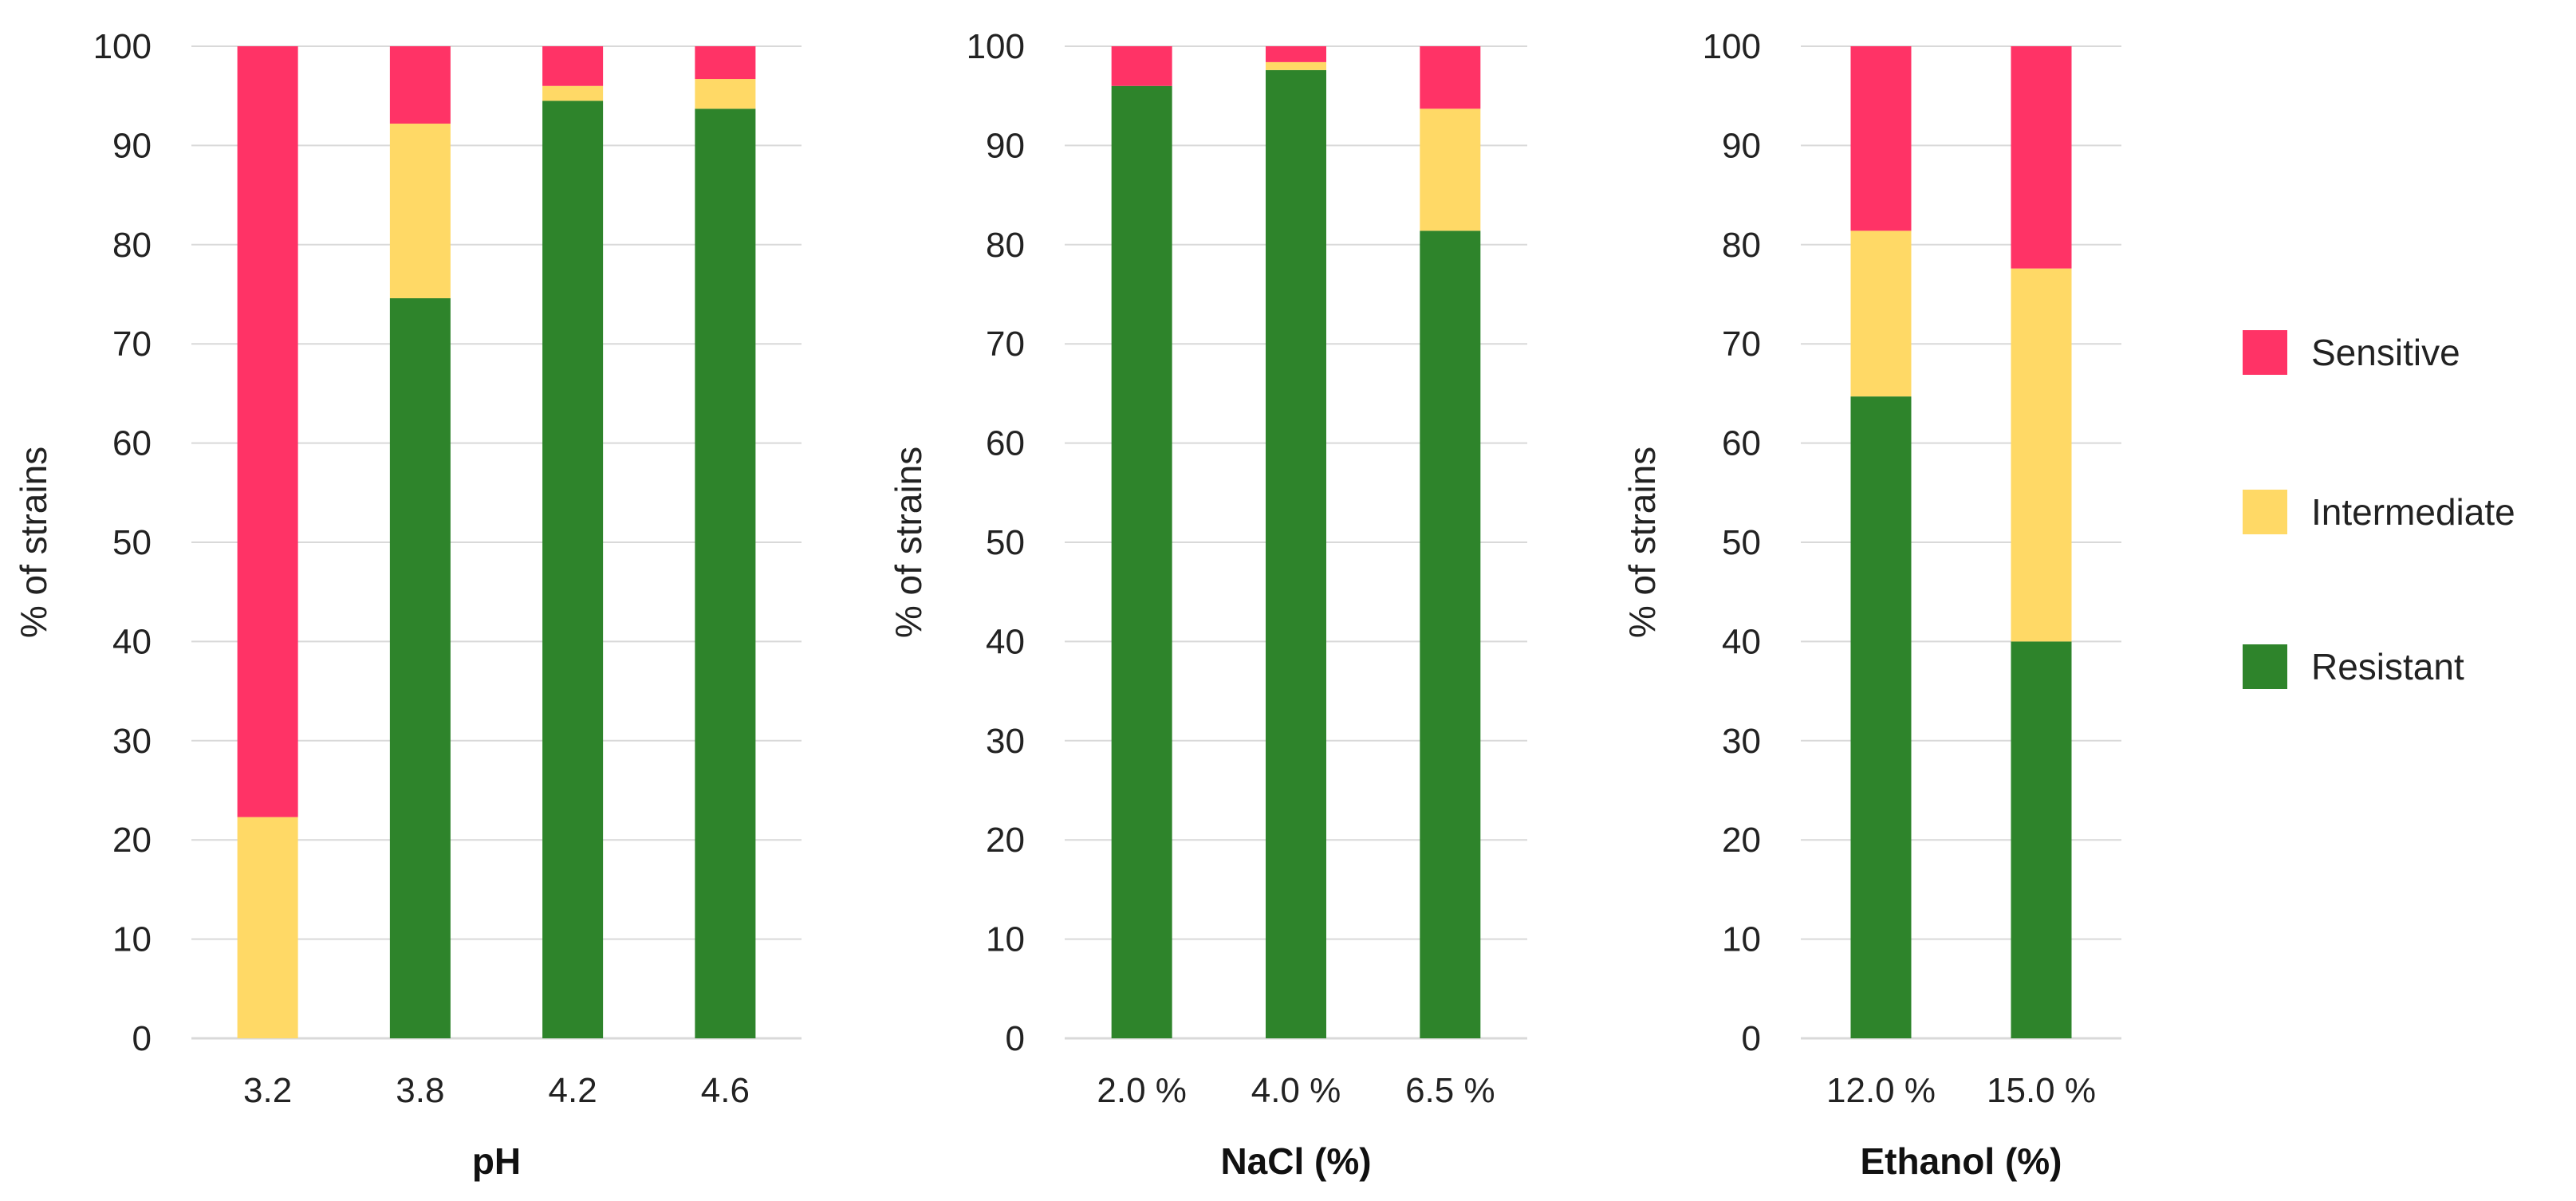 The width and height of the screenshot is (2576, 1201). I want to click on x-tick-label: 2.0 %, so click(1142, 1090).